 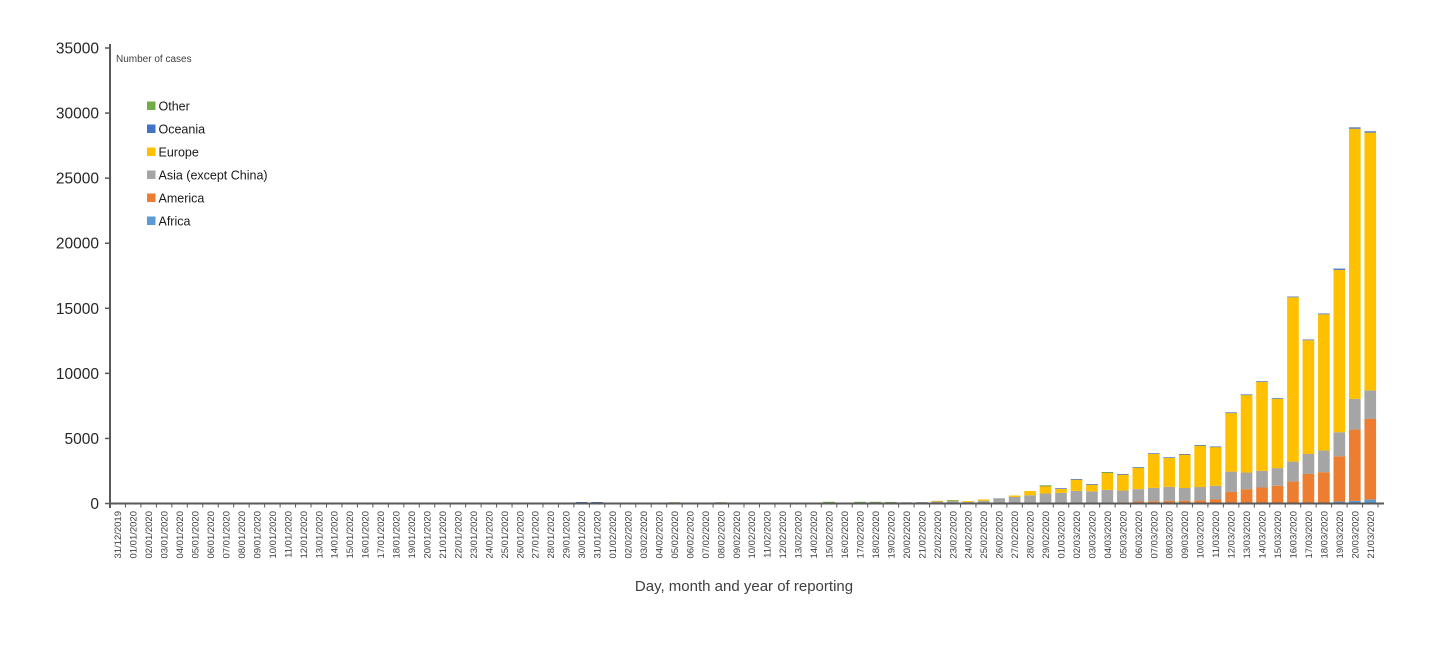 I want to click on x-axis-tick-label: 18/02/2020, so click(x=876, y=535).